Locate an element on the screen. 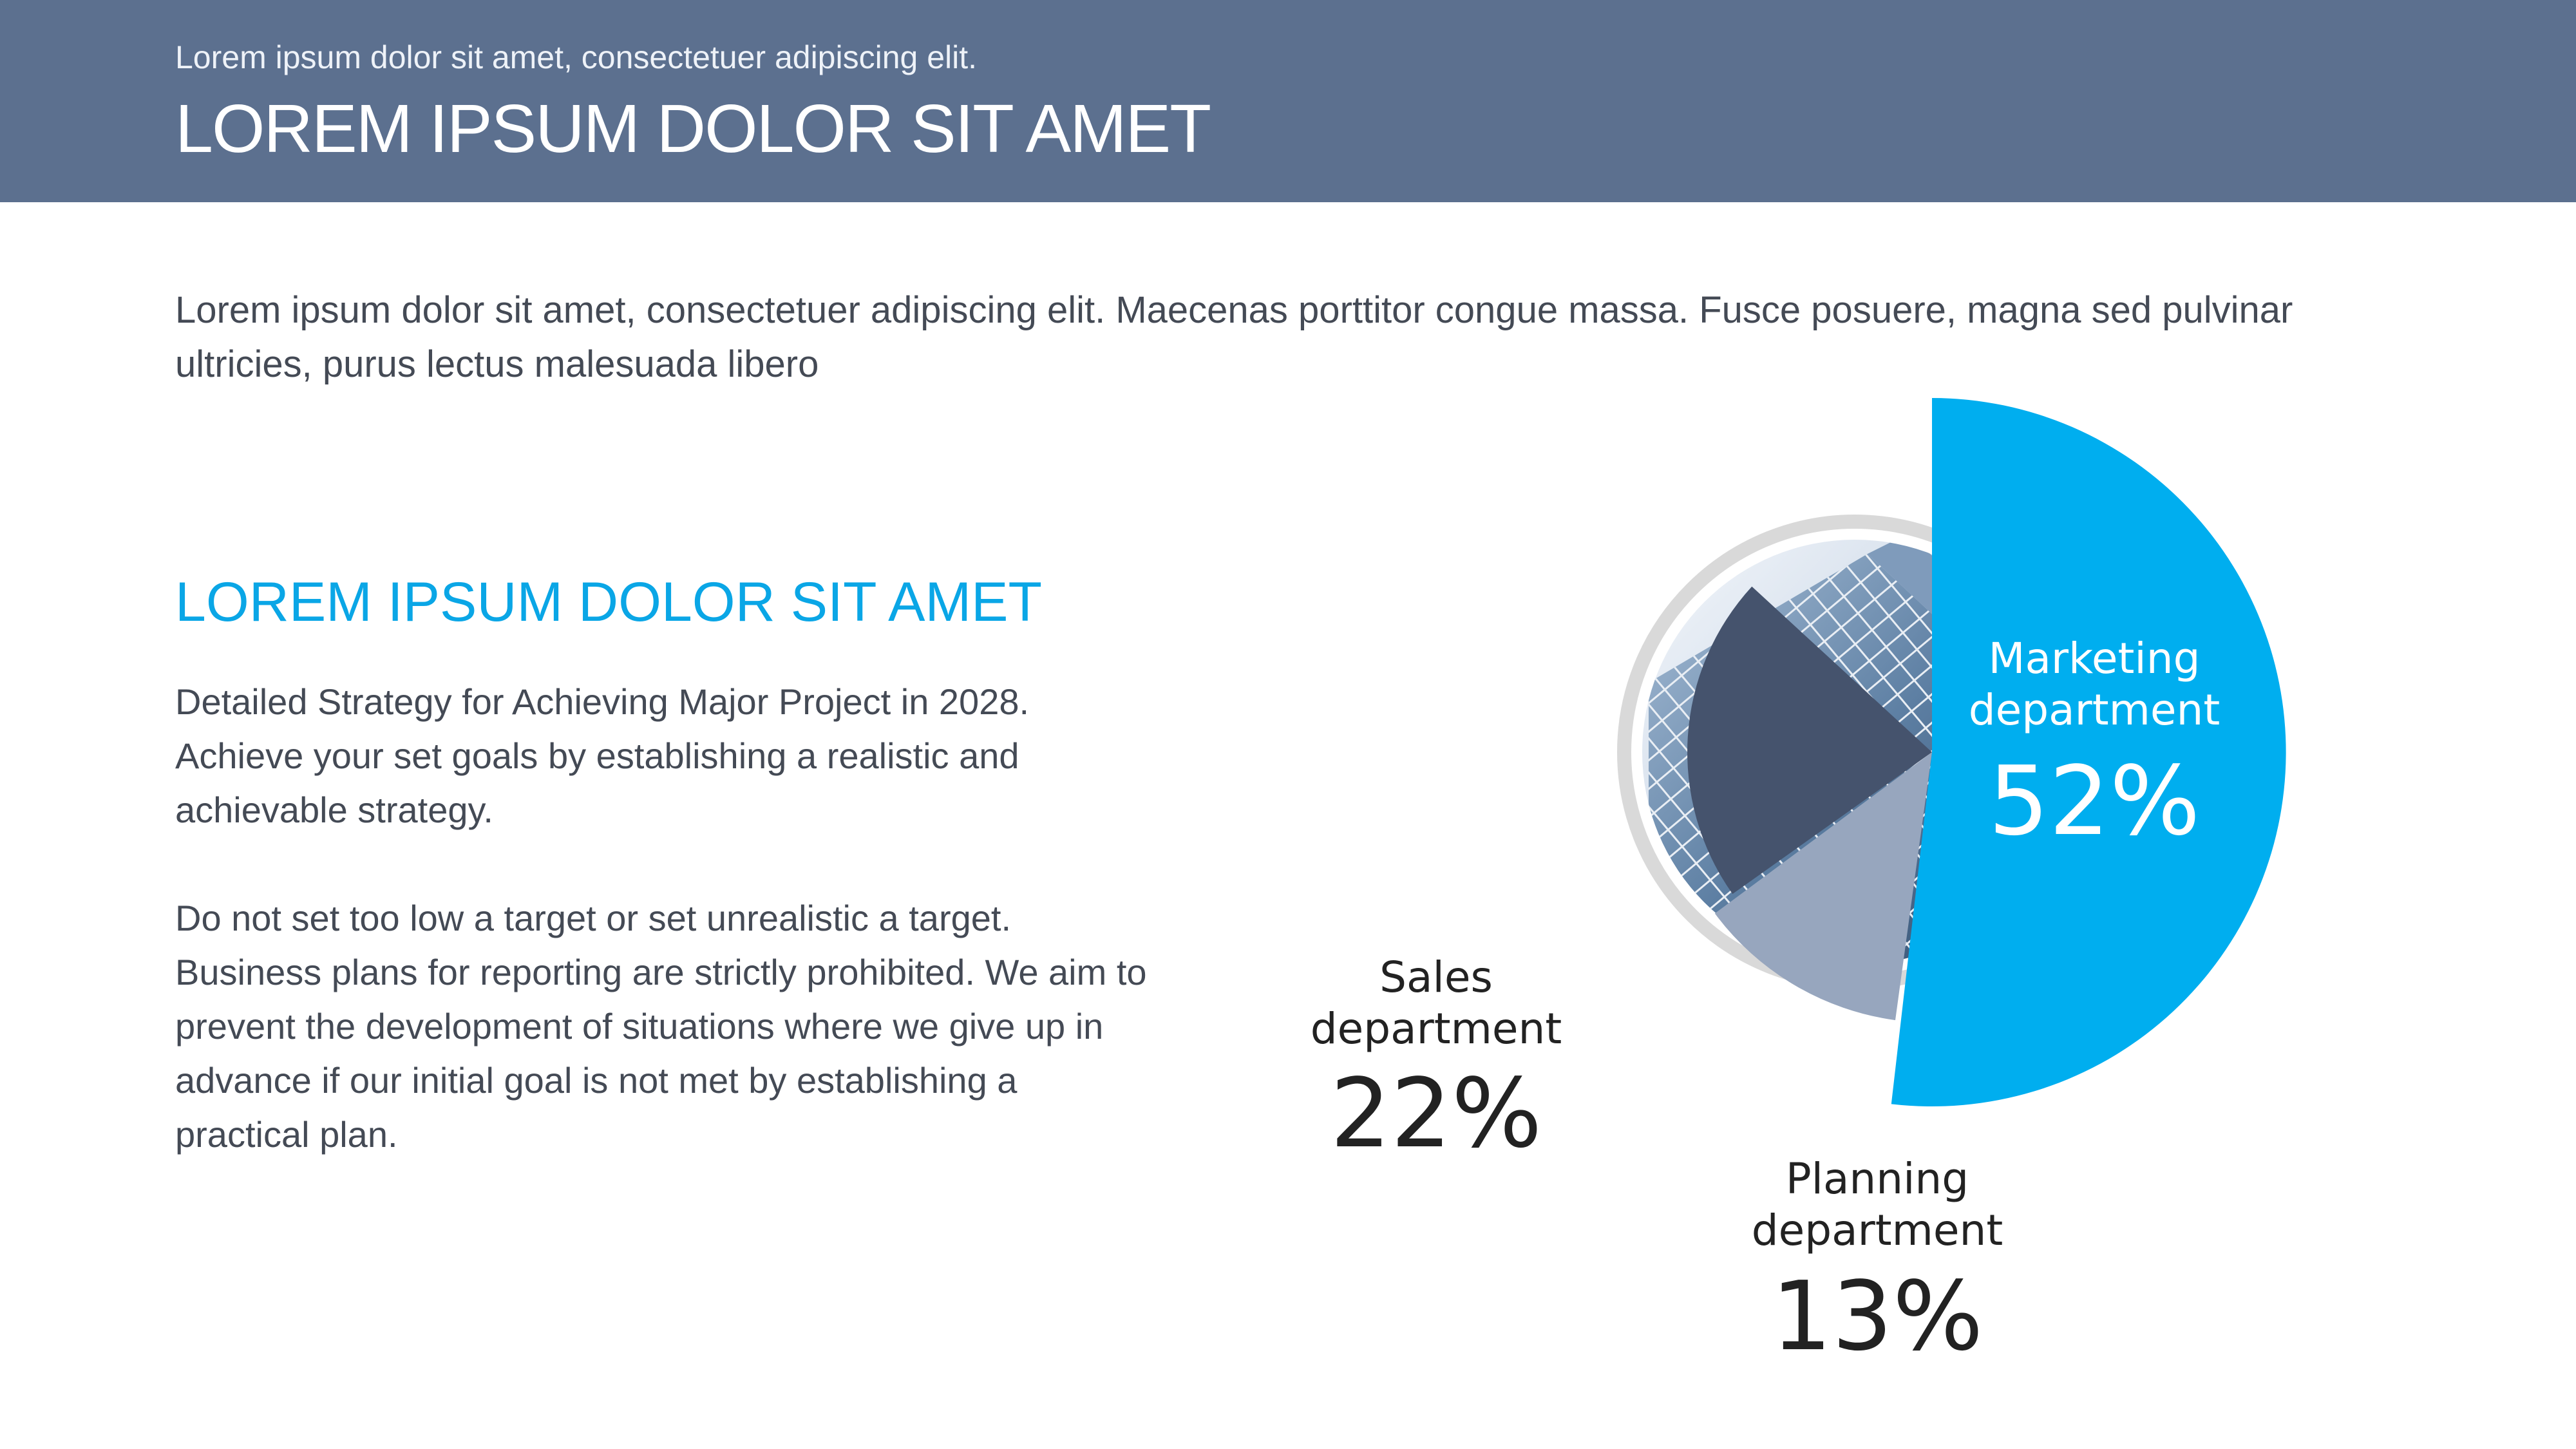  pie-slices is located at coordinates (1987, 752).